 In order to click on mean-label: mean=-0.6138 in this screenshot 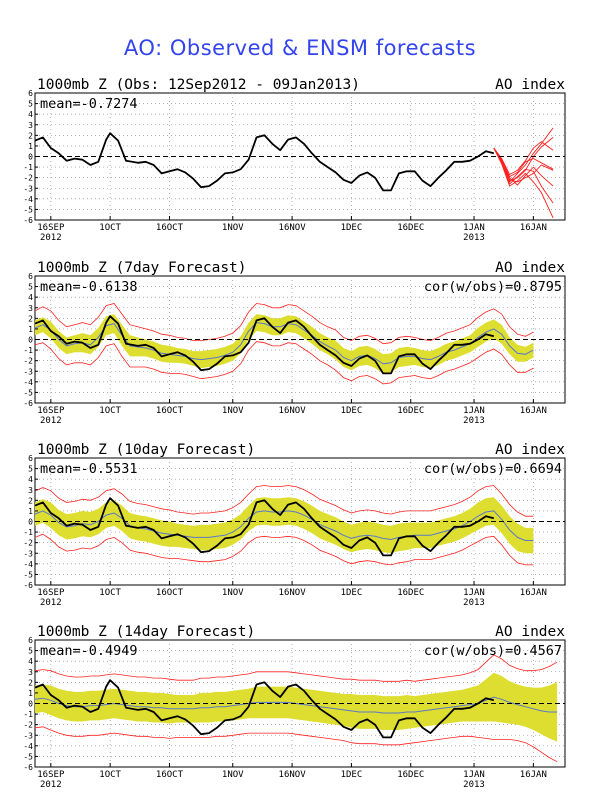, I will do `click(89, 287)`.